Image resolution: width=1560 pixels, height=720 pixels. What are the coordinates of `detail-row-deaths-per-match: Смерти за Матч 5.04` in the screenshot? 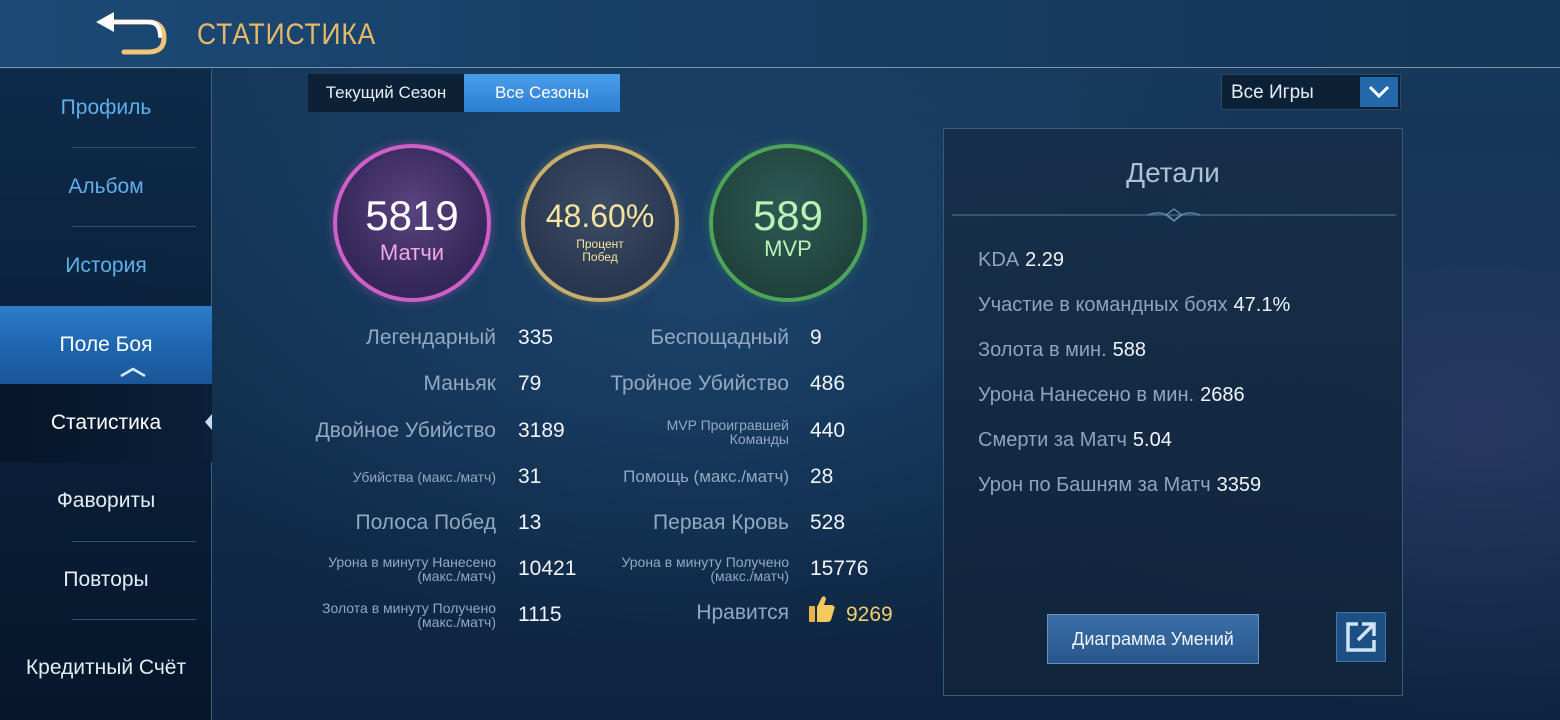 It's located at (1075, 440).